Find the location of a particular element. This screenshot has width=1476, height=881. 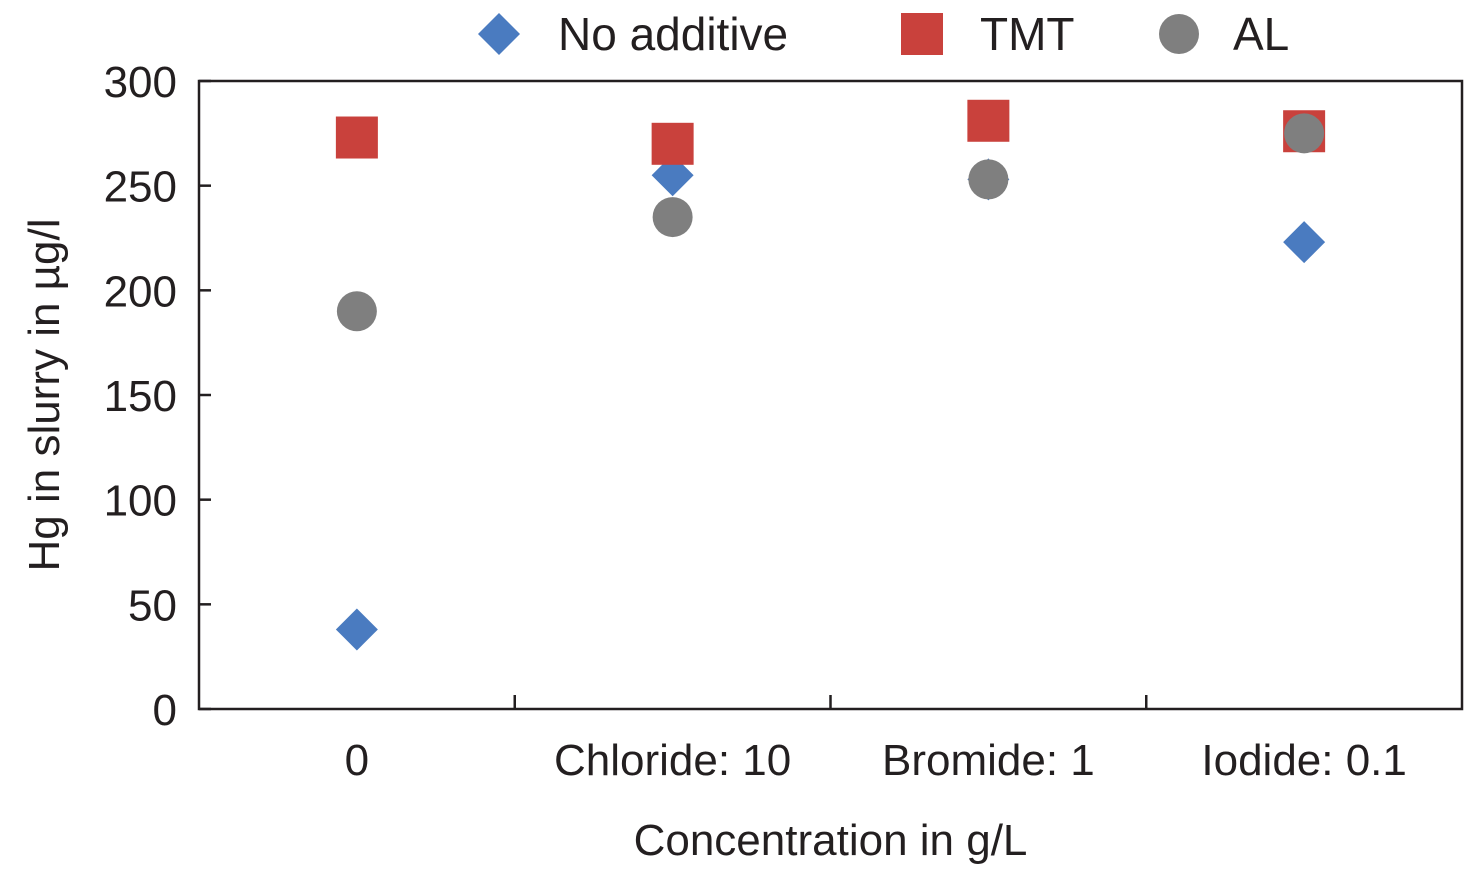

x-tick-label: Bromide: 1 is located at coordinates (988, 760).